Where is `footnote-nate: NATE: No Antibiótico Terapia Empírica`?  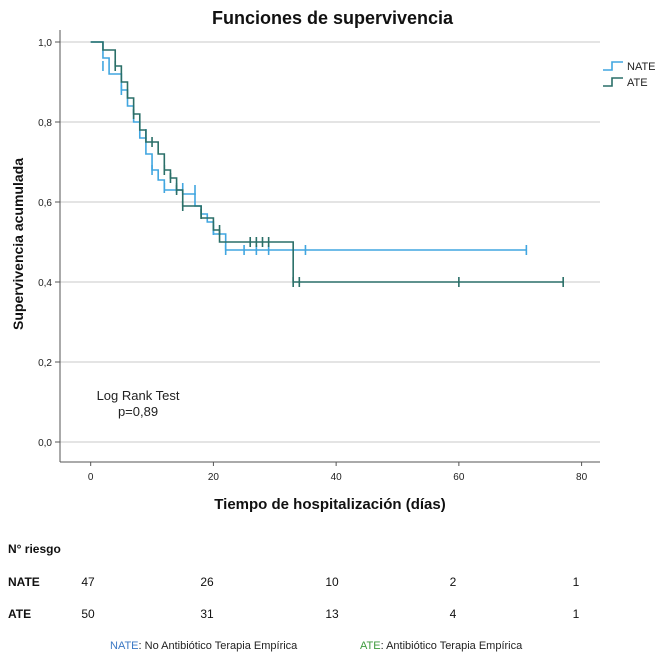
footnote-nate: NATE: No Antibiótico Terapia Empírica is located at coordinates (203, 646).